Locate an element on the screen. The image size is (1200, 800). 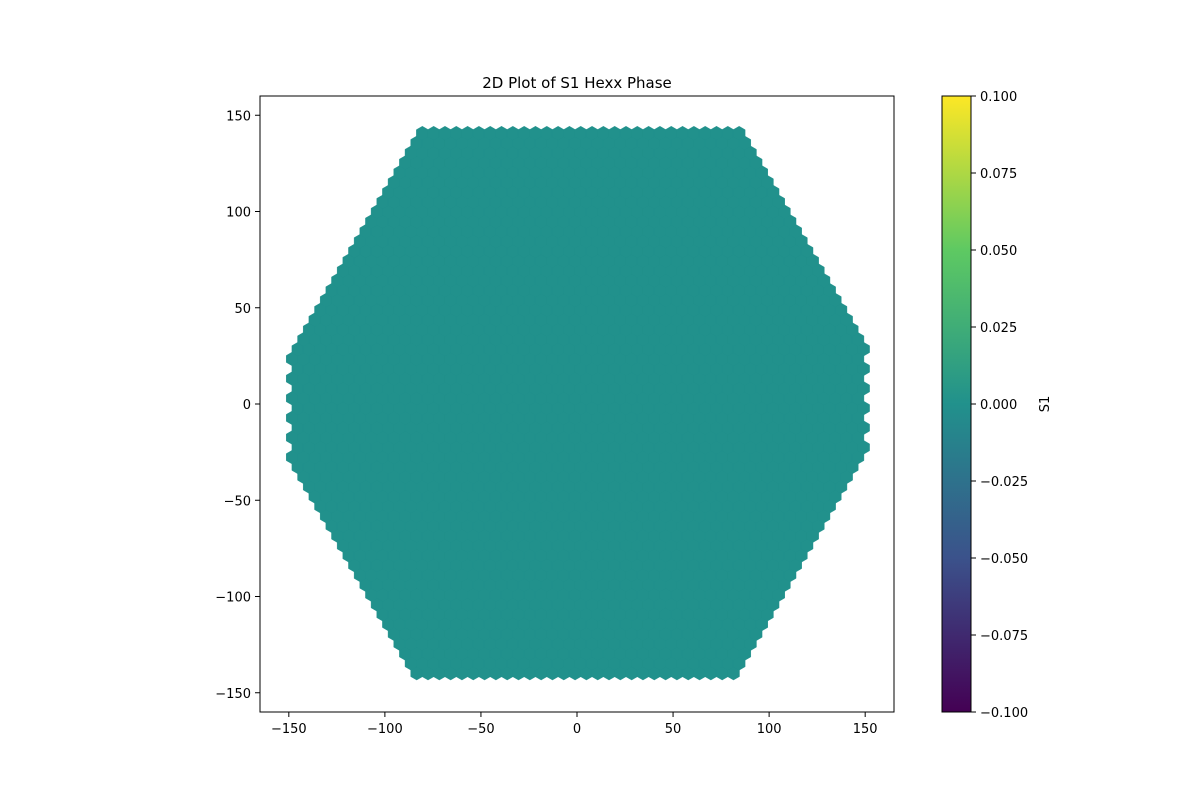
colorbar-tick-label: 0.025 is located at coordinates (998, 328).